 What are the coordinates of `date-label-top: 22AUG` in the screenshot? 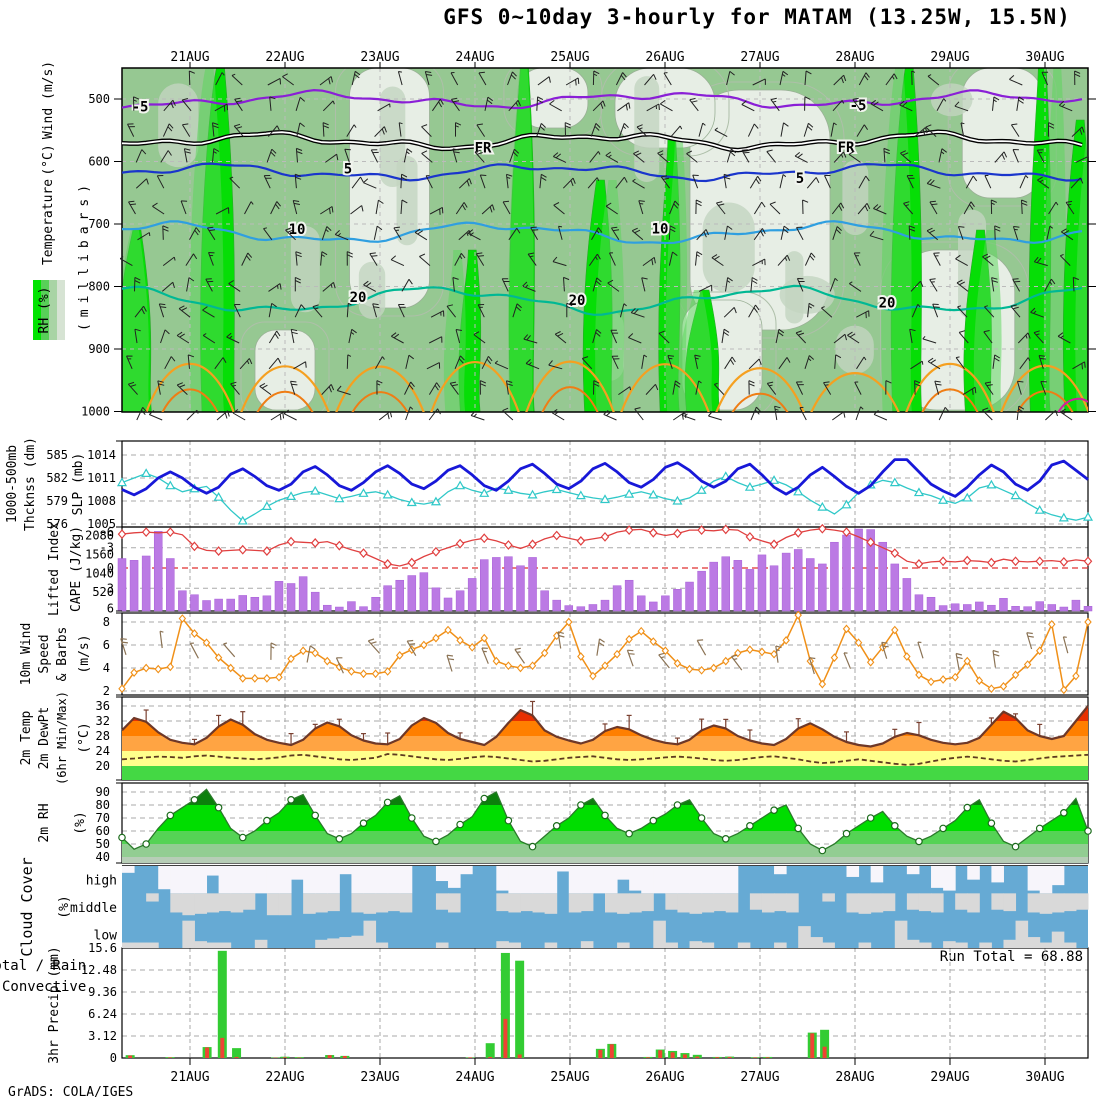 It's located at (284, 57).